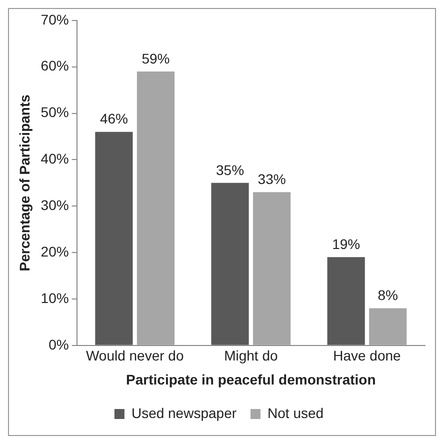 This screenshot has height=444, width=444. Describe the element at coordinates (24, 183) in the screenshot. I see `y-axis-title: Percentage of Participants` at that location.